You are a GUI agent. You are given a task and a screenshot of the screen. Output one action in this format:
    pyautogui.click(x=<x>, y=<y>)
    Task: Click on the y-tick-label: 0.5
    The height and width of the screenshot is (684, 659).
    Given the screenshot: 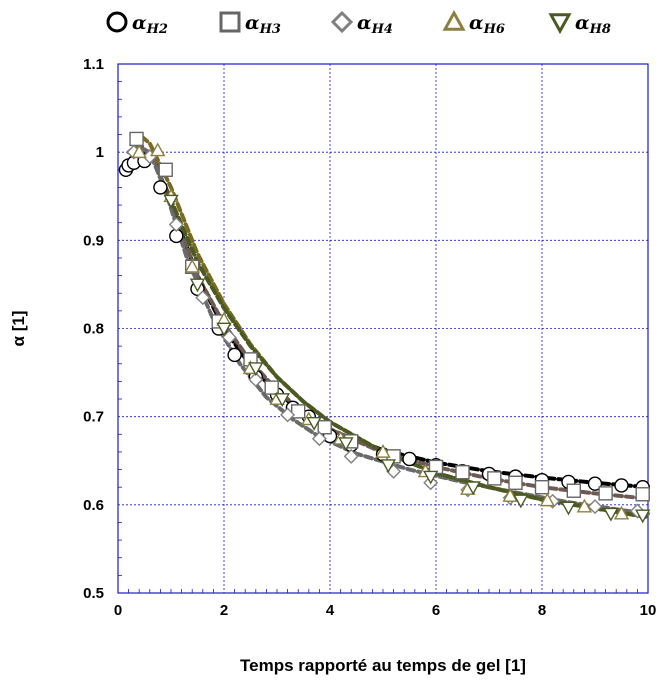 What is the action you would take?
    pyautogui.click(x=93, y=593)
    